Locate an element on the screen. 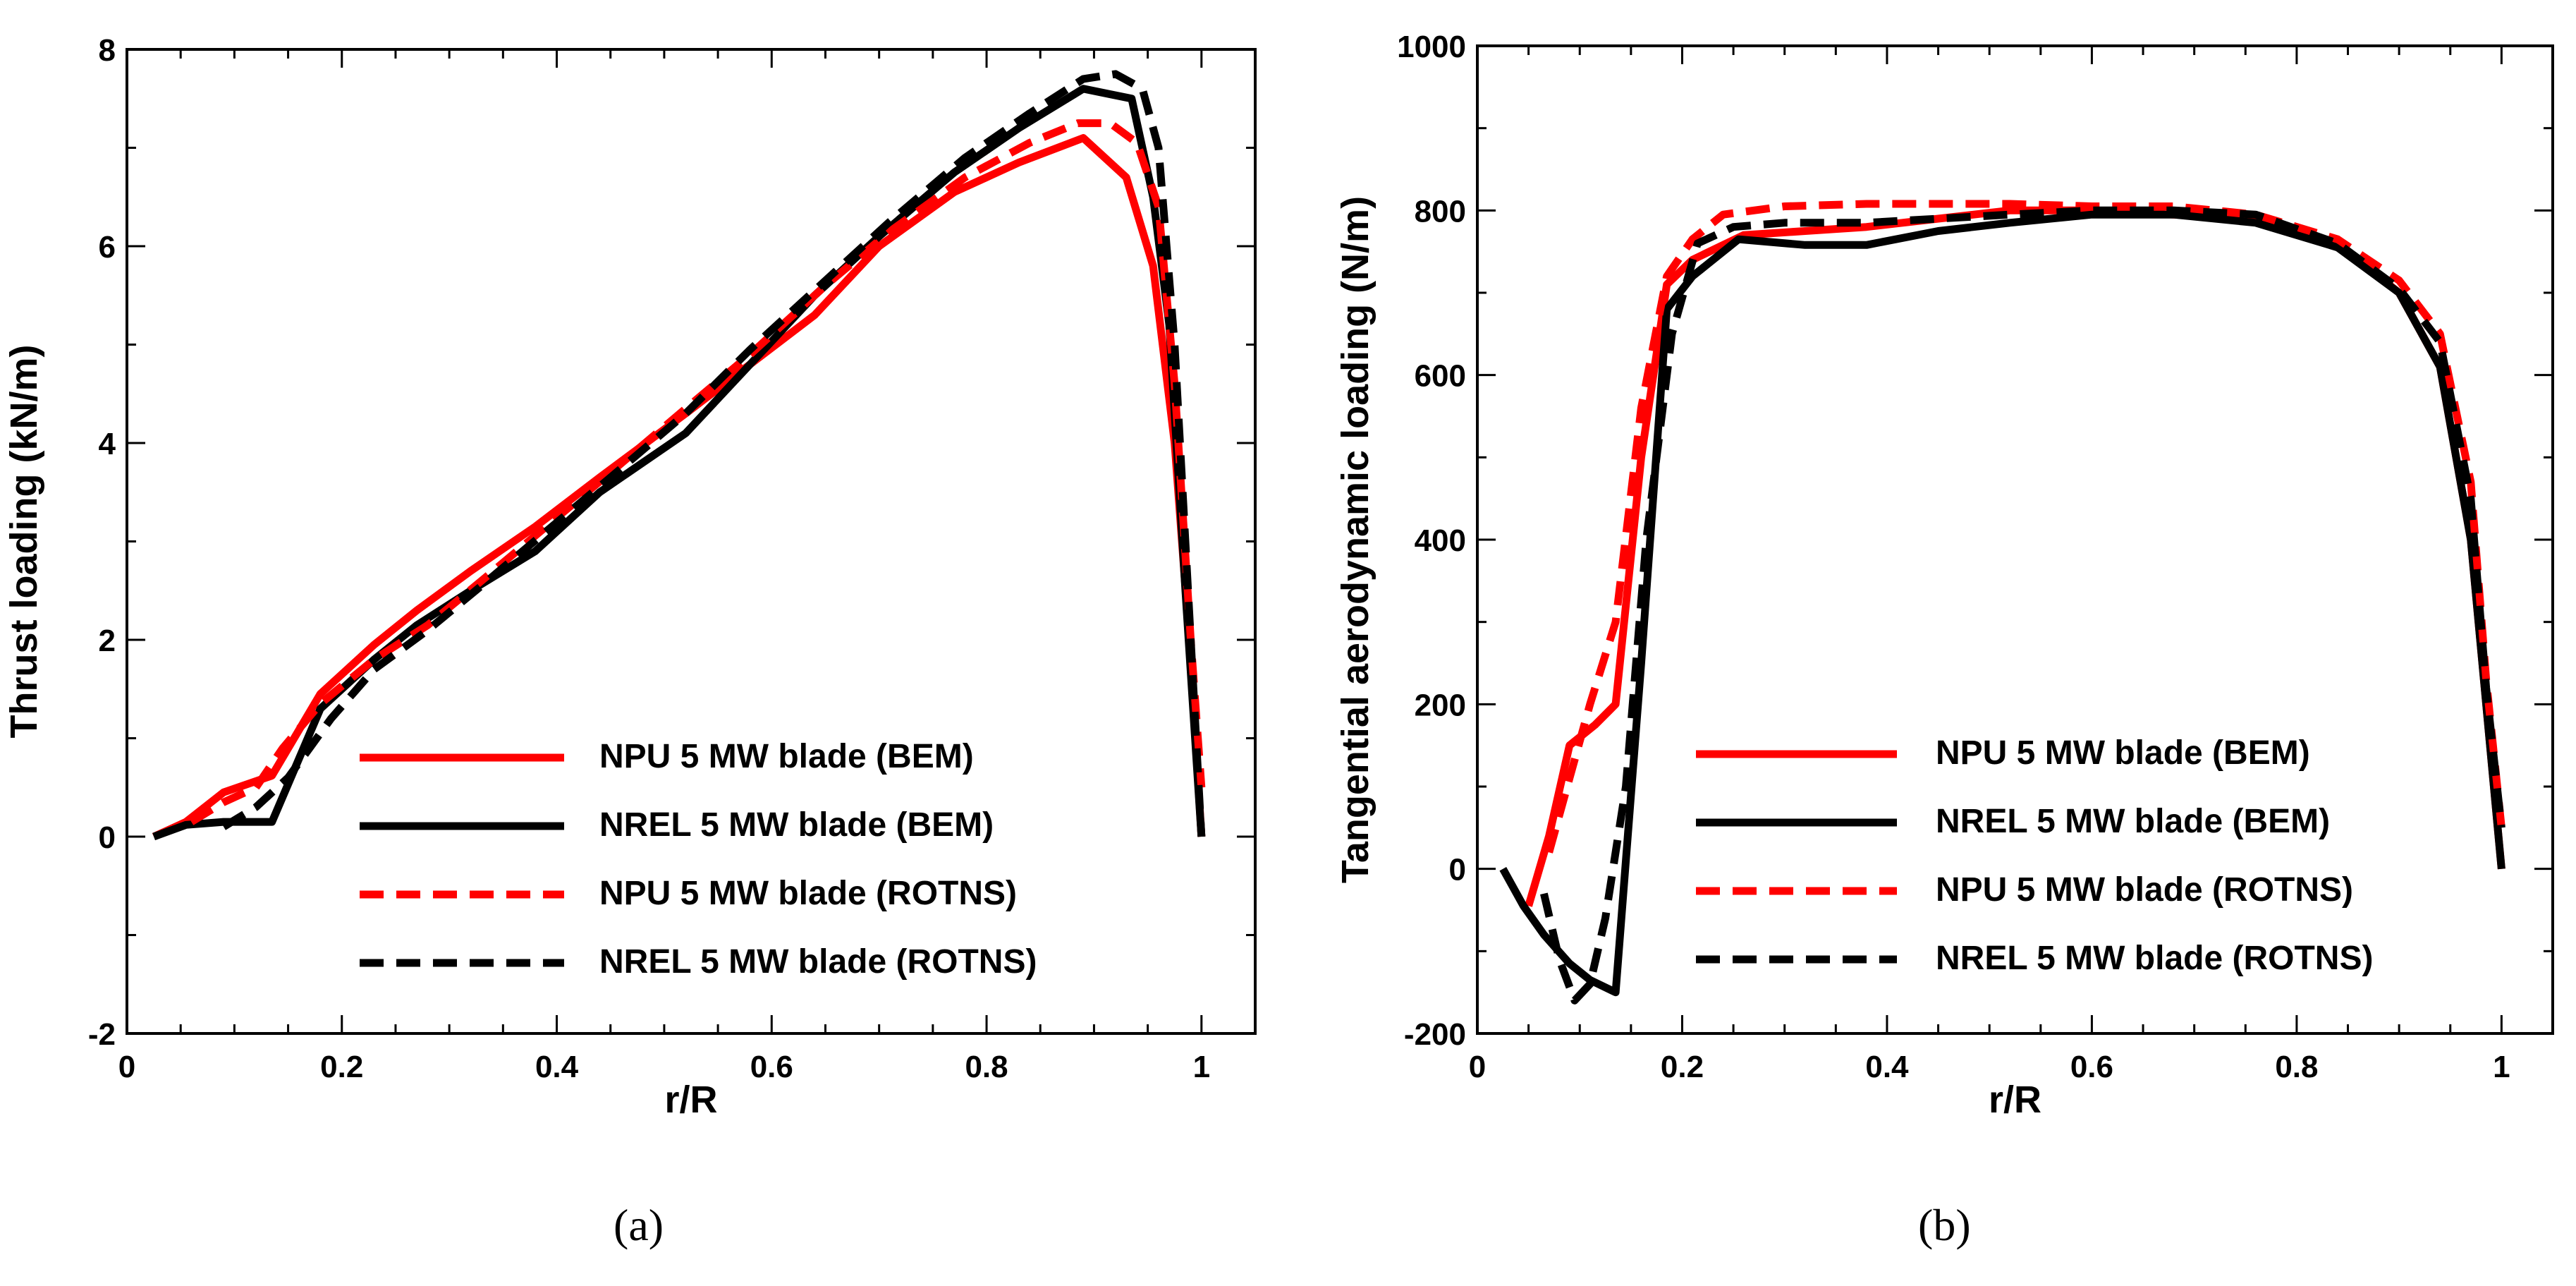 The height and width of the screenshot is (1286, 2576). legend-label-a-2: NREL 5 MW blade (BEM) is located at coordinates (797, 825).